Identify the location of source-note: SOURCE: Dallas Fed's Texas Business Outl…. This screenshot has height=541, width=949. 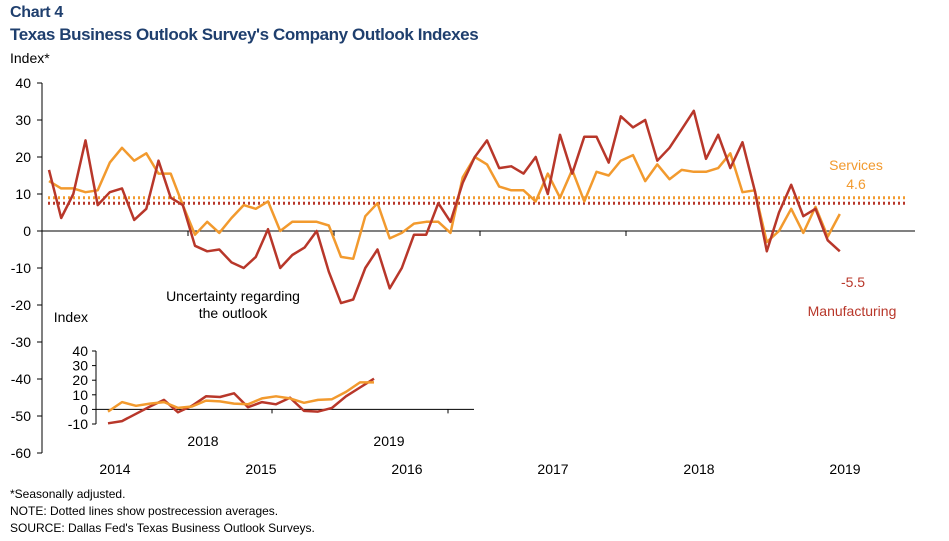
(162, 528).